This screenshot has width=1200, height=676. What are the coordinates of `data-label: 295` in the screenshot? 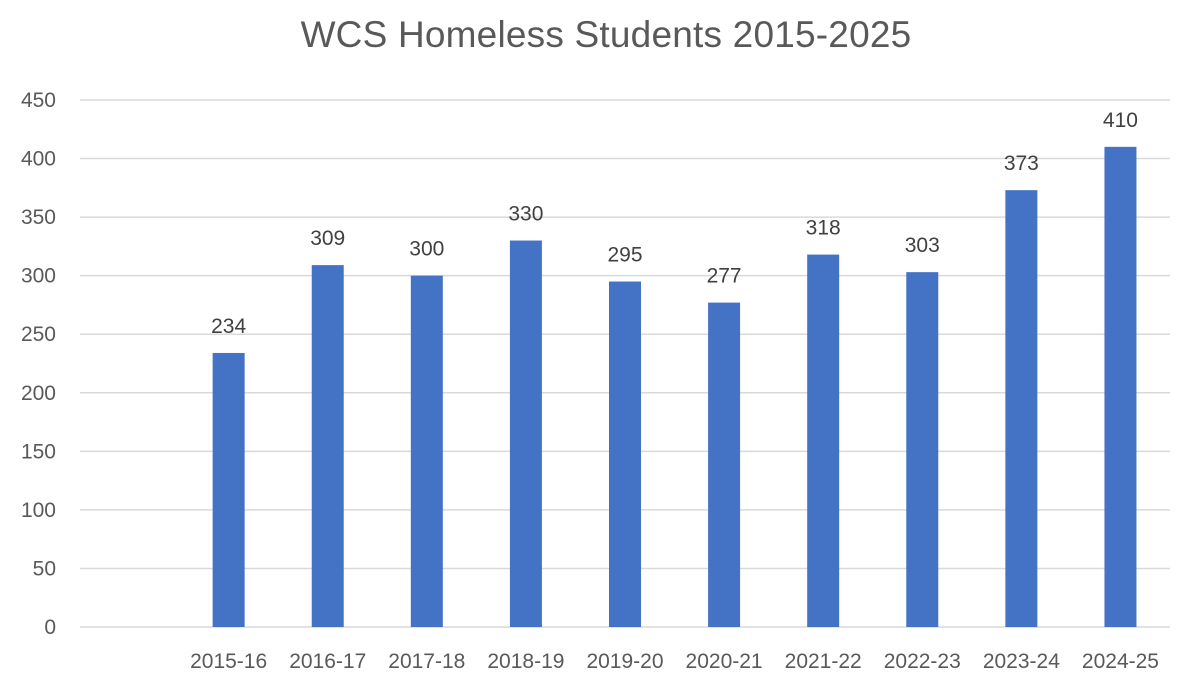 It's located at (624, 255).